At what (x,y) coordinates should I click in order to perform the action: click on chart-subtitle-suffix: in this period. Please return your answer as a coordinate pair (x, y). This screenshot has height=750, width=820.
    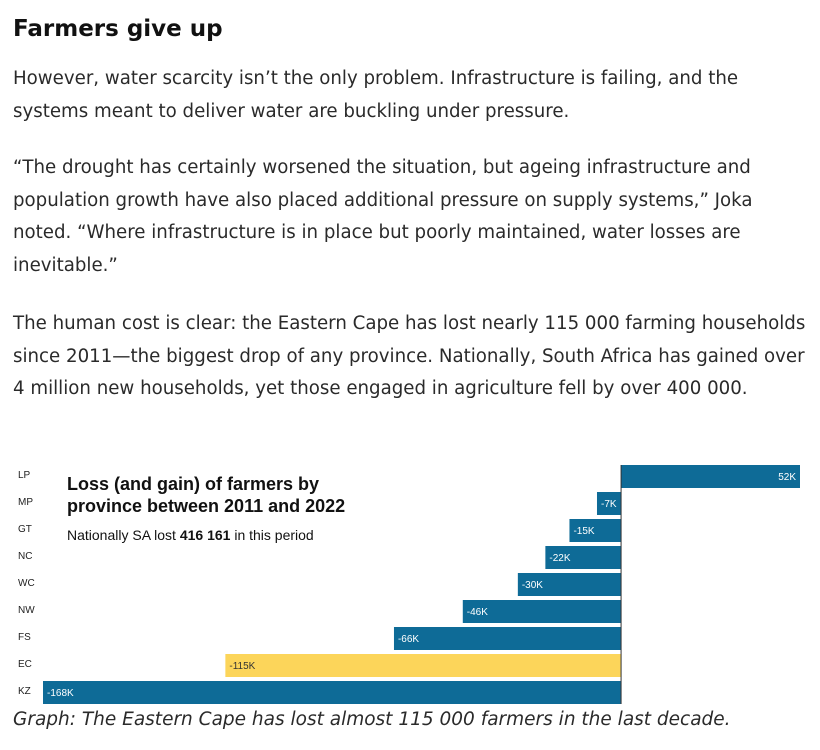
    Looking at the image, I should click on (271, 535).